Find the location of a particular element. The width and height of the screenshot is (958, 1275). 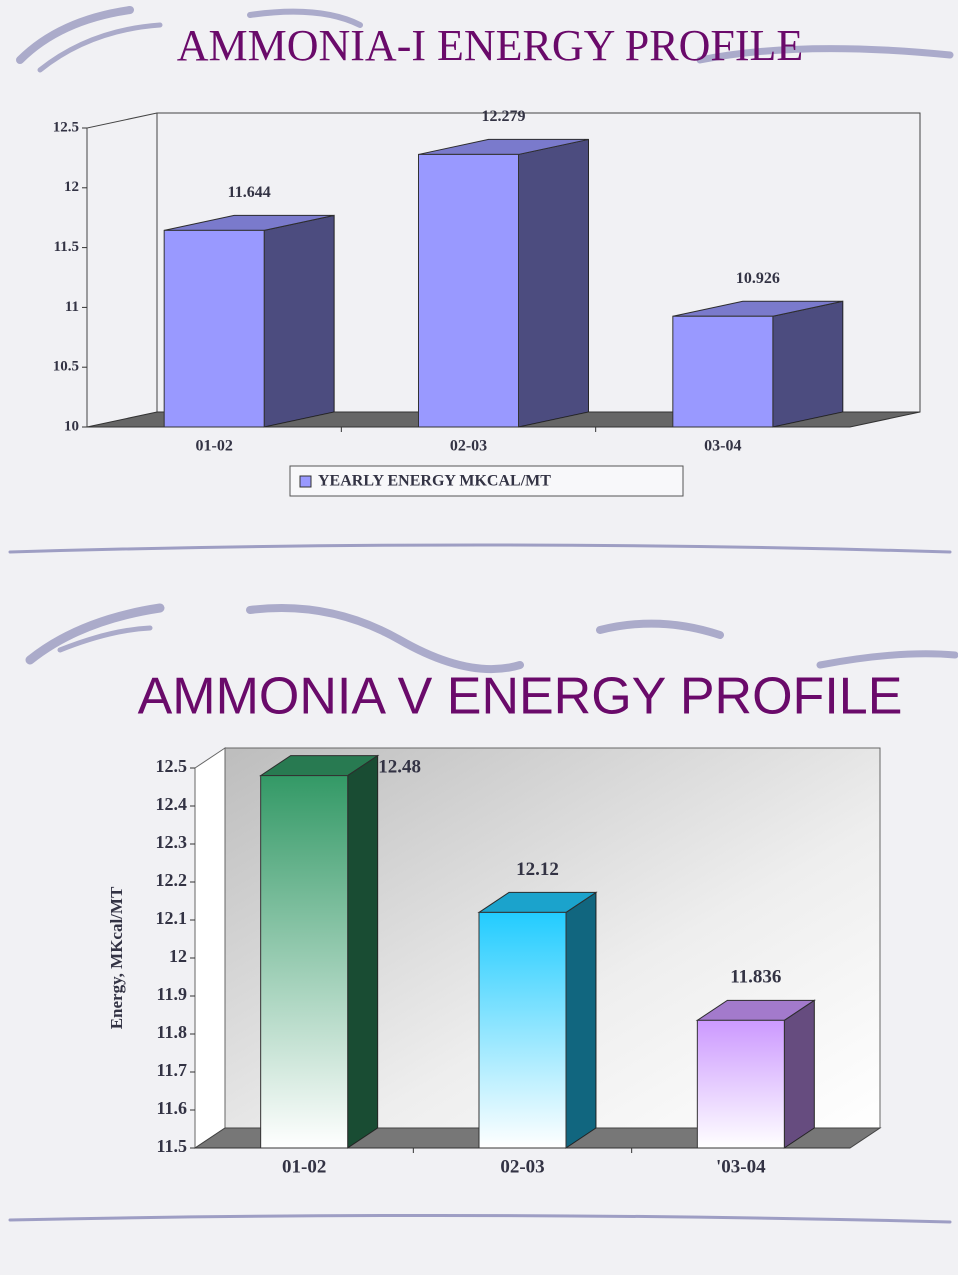

data-label: 11.644 is located at coordinates (249, 192).